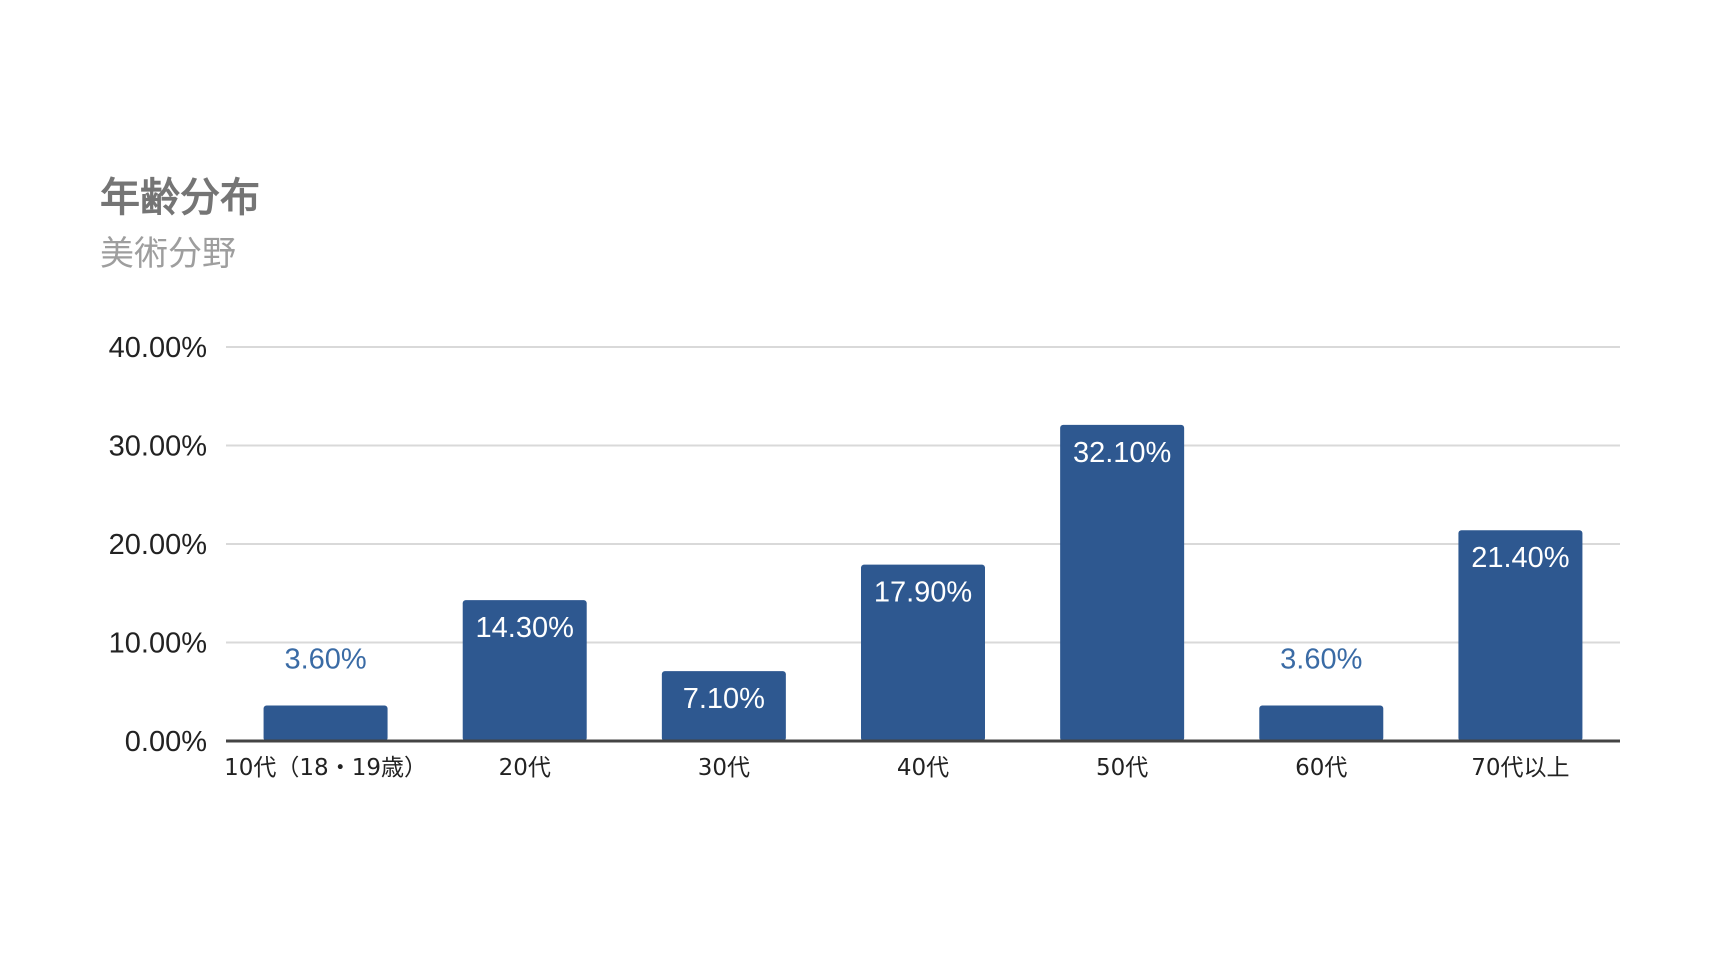  What do you see at coordinates (1122, 453) in the screenshot?
I see `data-label: 32.10%` at bounding box center [1122, 453].